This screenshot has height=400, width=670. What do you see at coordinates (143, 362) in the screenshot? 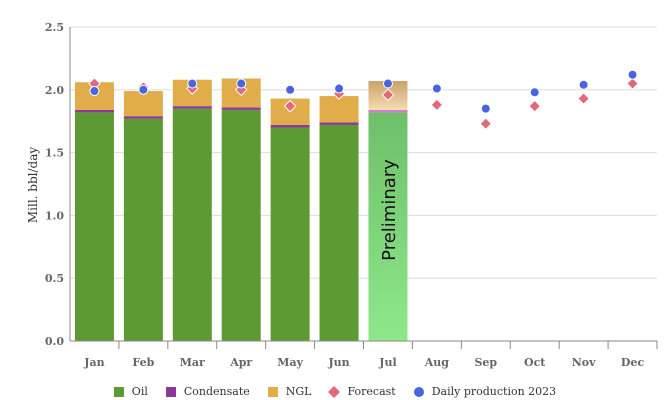
I see `x-tick-label: Feb` at bounding box center [143, 362].